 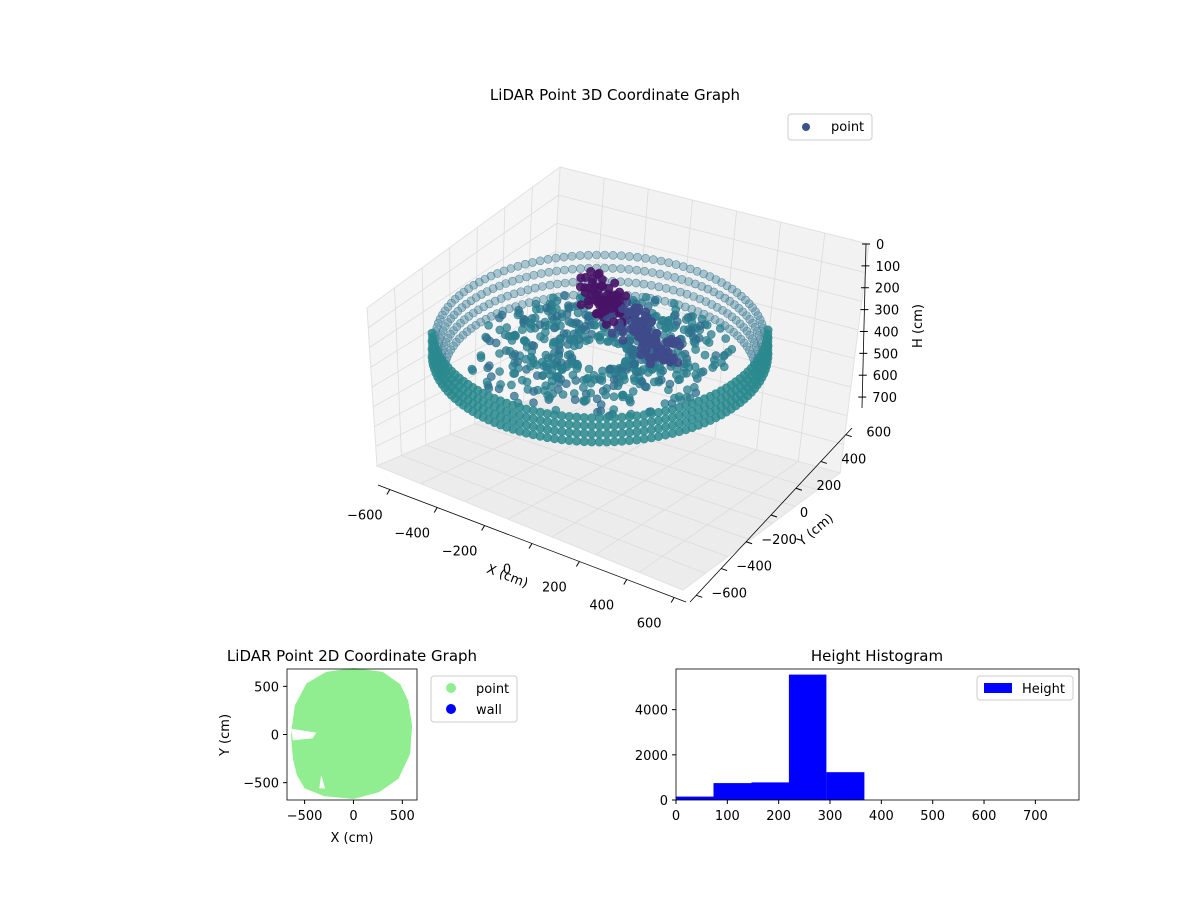 I want to click on legend-3d-frame, so click(x=830, y=127).